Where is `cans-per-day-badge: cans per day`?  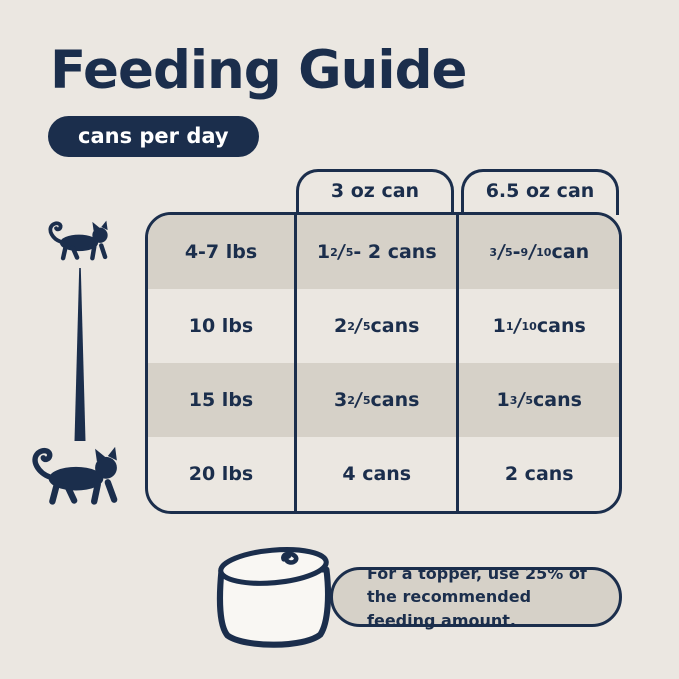 cans-per-day-badge: cans per day is located at coordinates (153, 136).